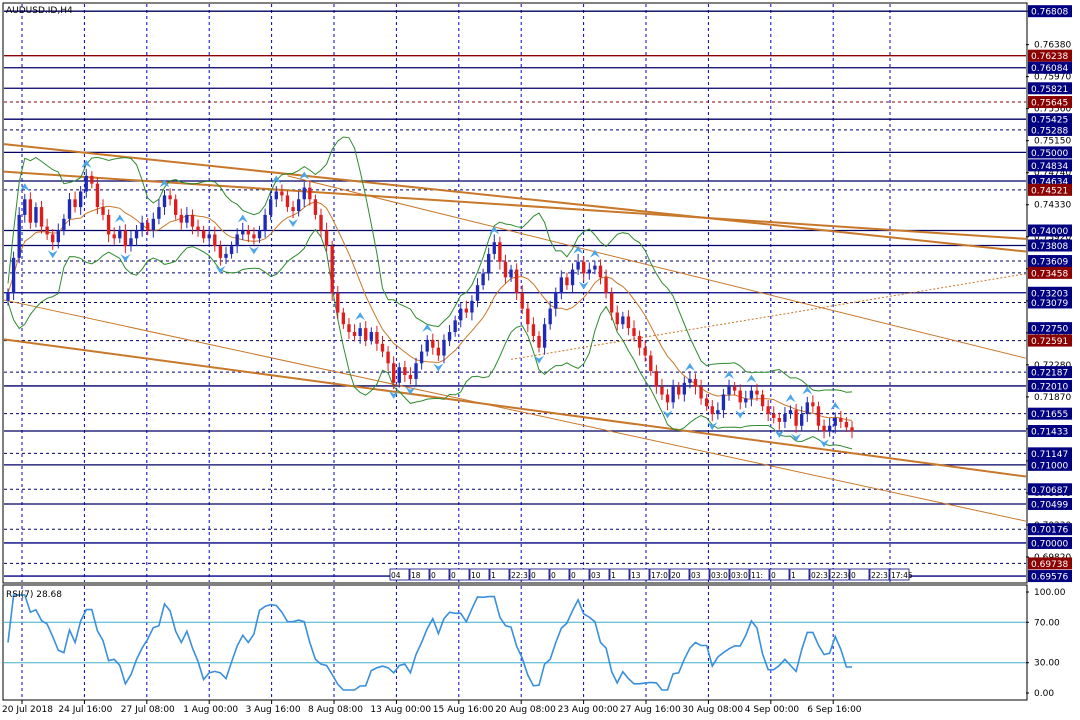 The image size is (1080, 720). Describe the element at coordinates (335, 710) in the screenshot. I see `time-tick-label: 8 Aug 08:00` at that location.